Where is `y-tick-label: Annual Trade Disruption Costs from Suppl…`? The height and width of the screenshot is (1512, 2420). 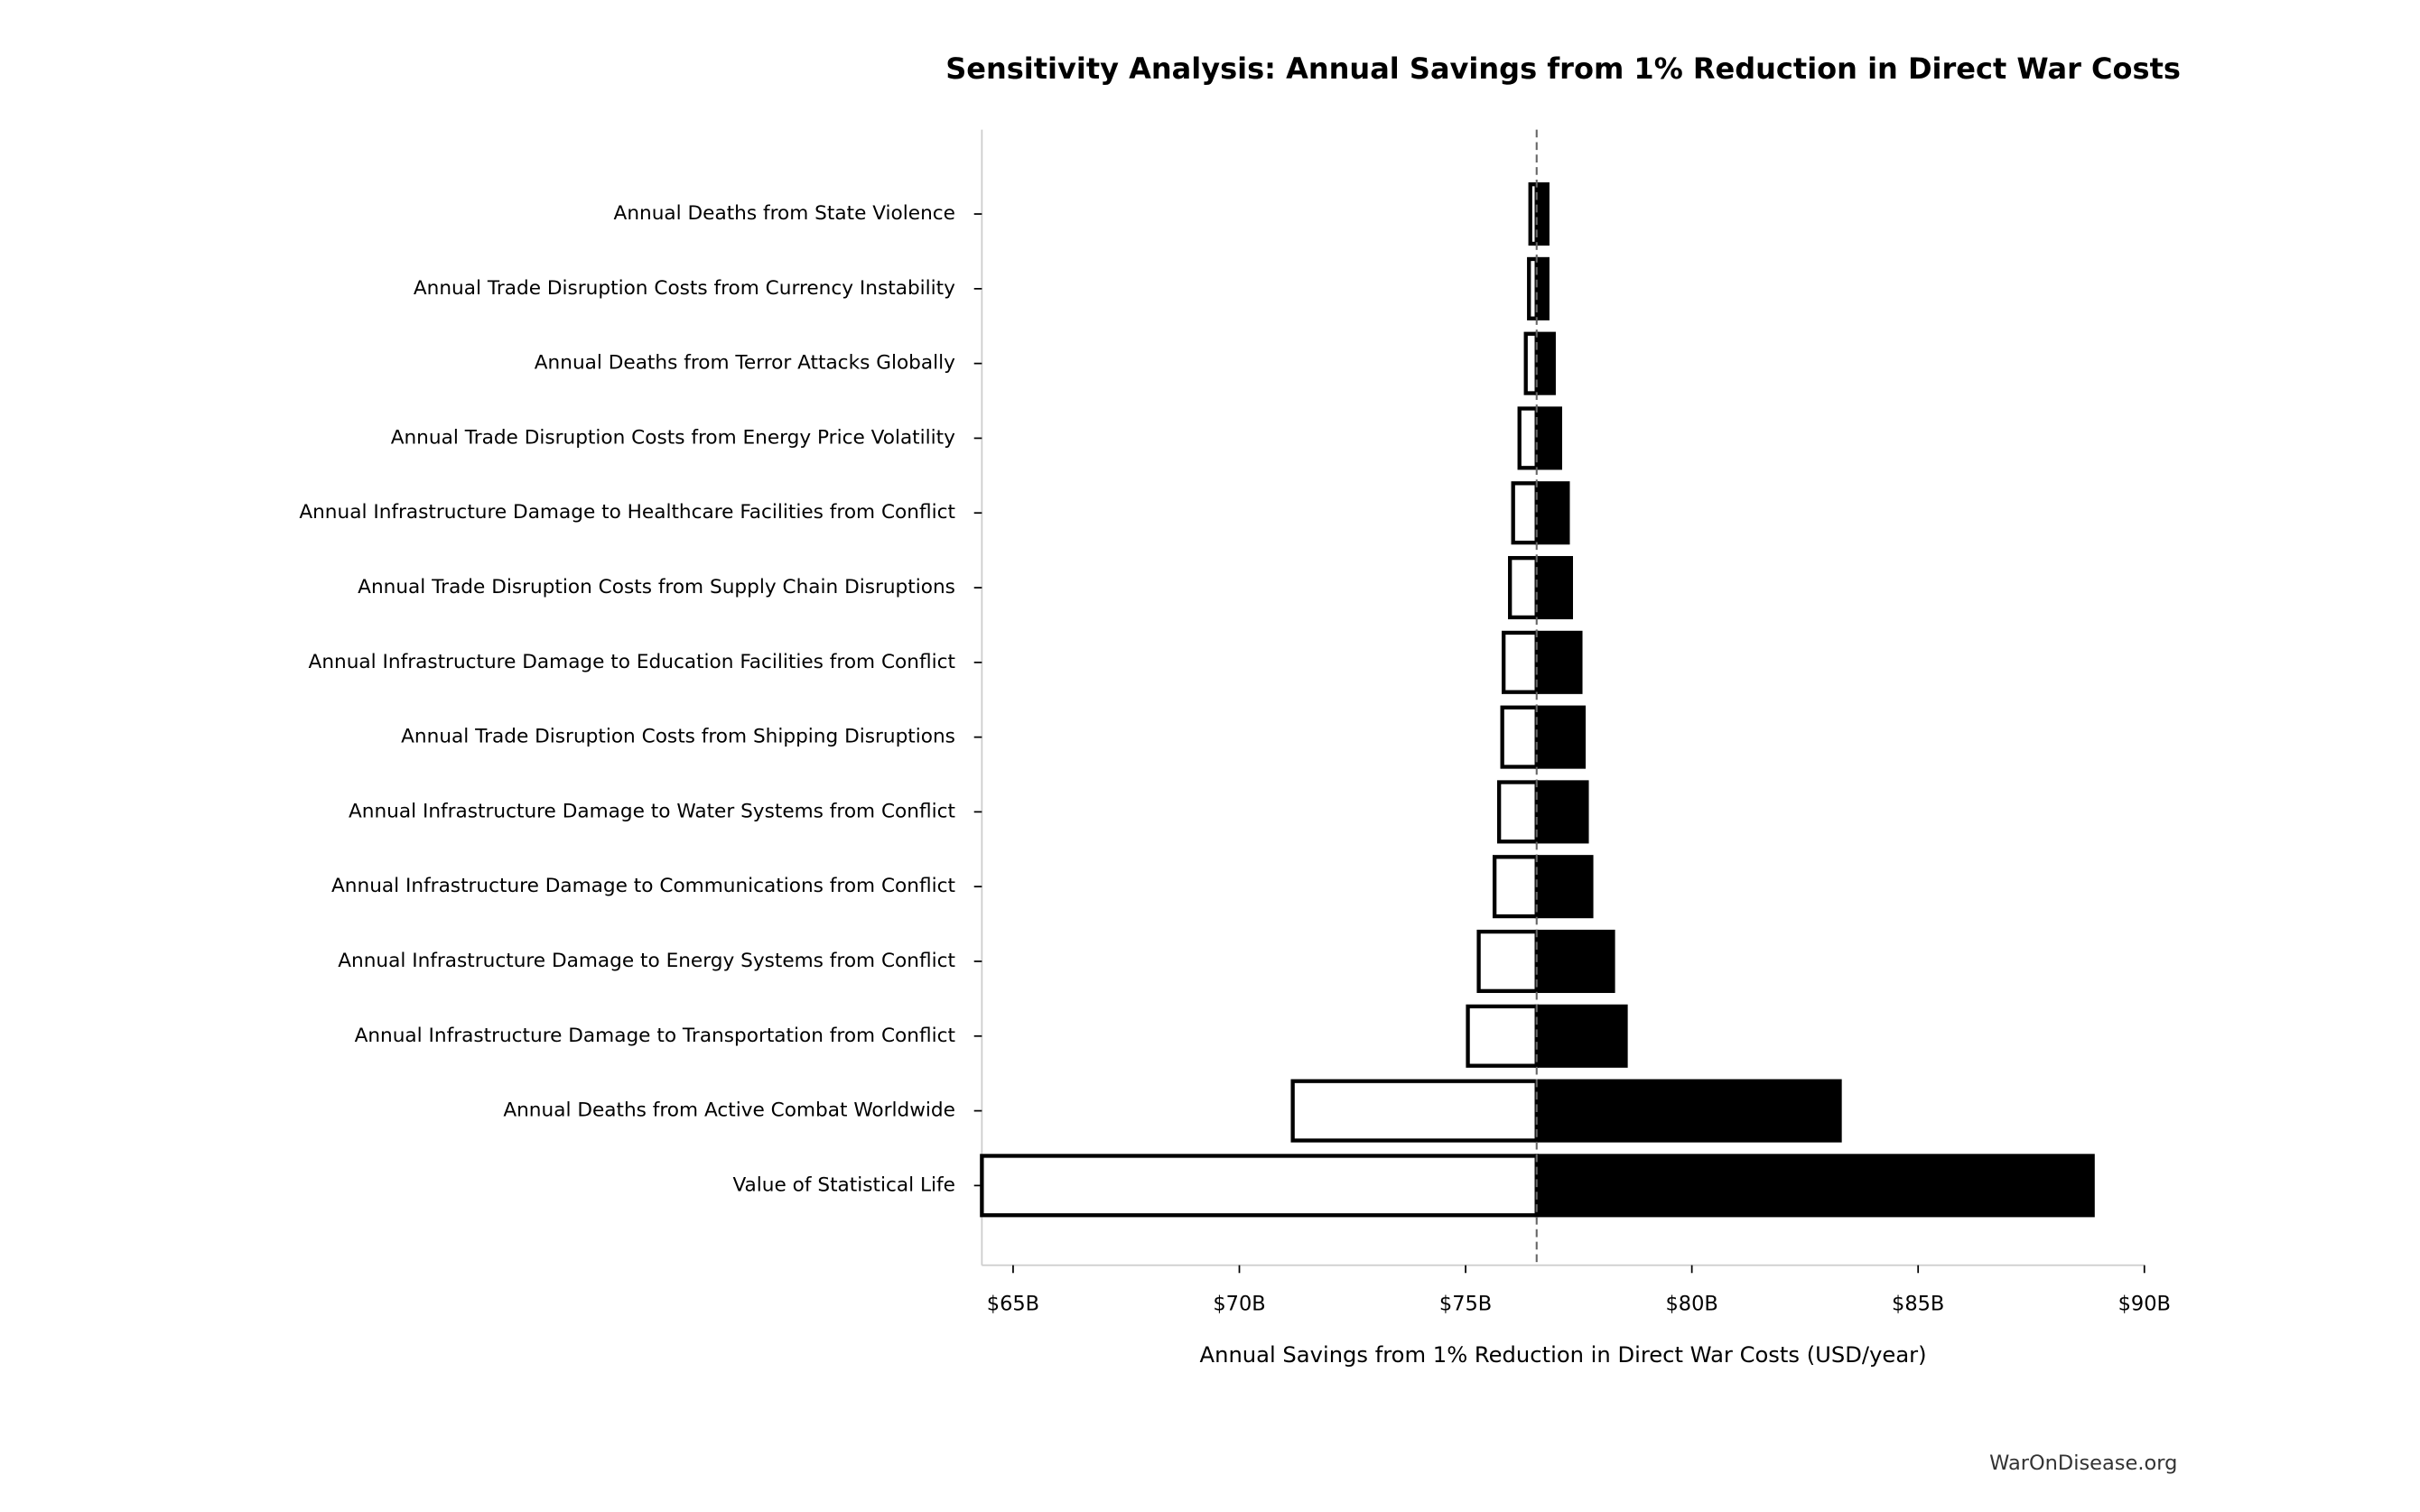
y-tick-label: Annual Trade Disruption Costs from Suppl… is located at coordinates (657, 587).